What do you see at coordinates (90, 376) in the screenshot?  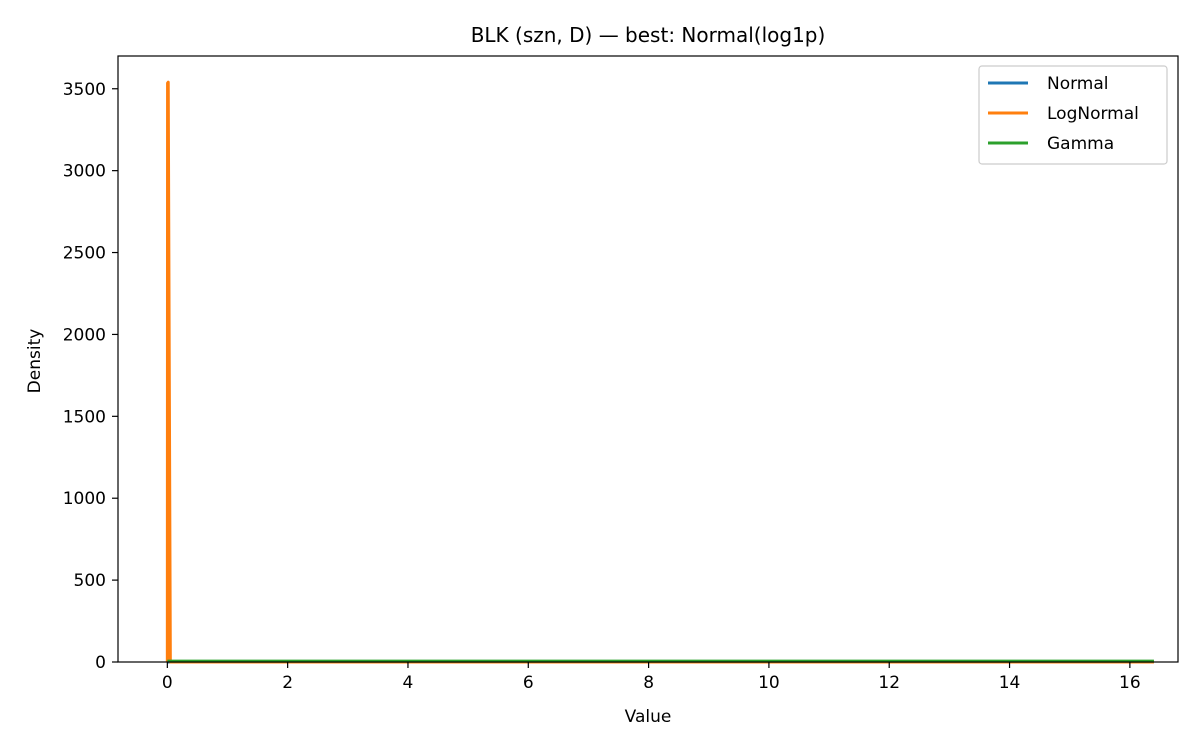 I see `y-axis: 0 500 1000 1500 2000 2500 3000 3500` at bounding box center [90, 376].